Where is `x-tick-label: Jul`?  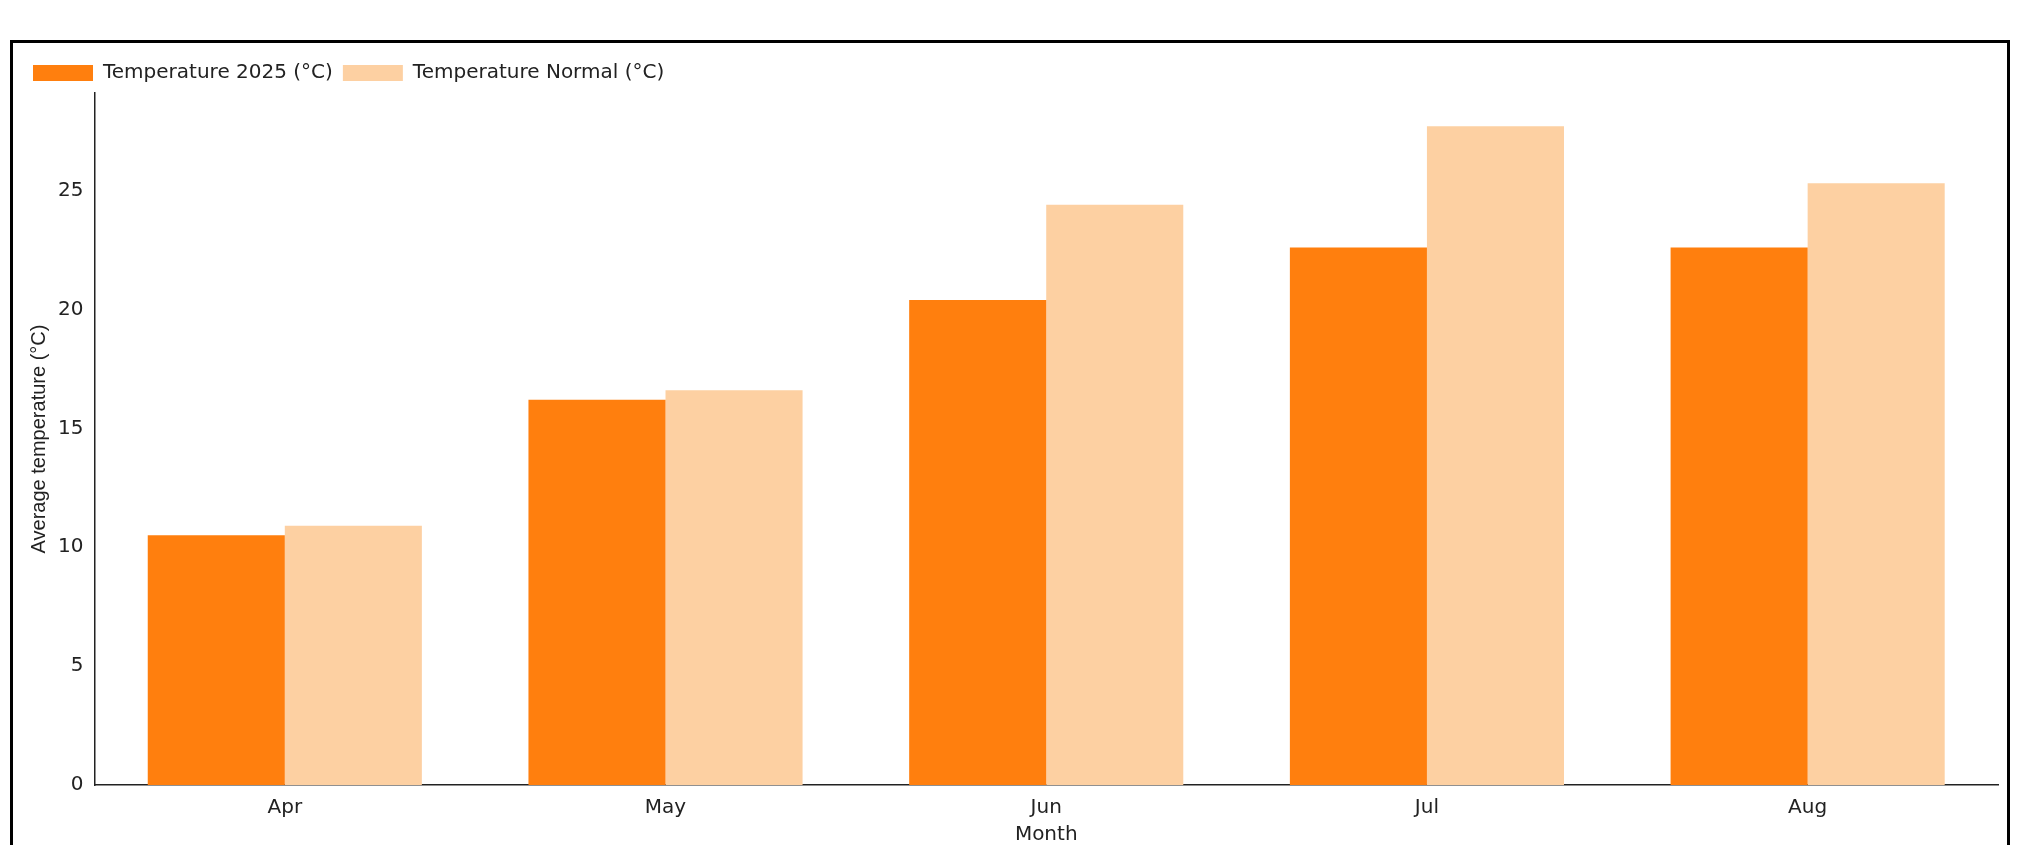 x-tick-label: Jul is located at coordinates (1426, 806).